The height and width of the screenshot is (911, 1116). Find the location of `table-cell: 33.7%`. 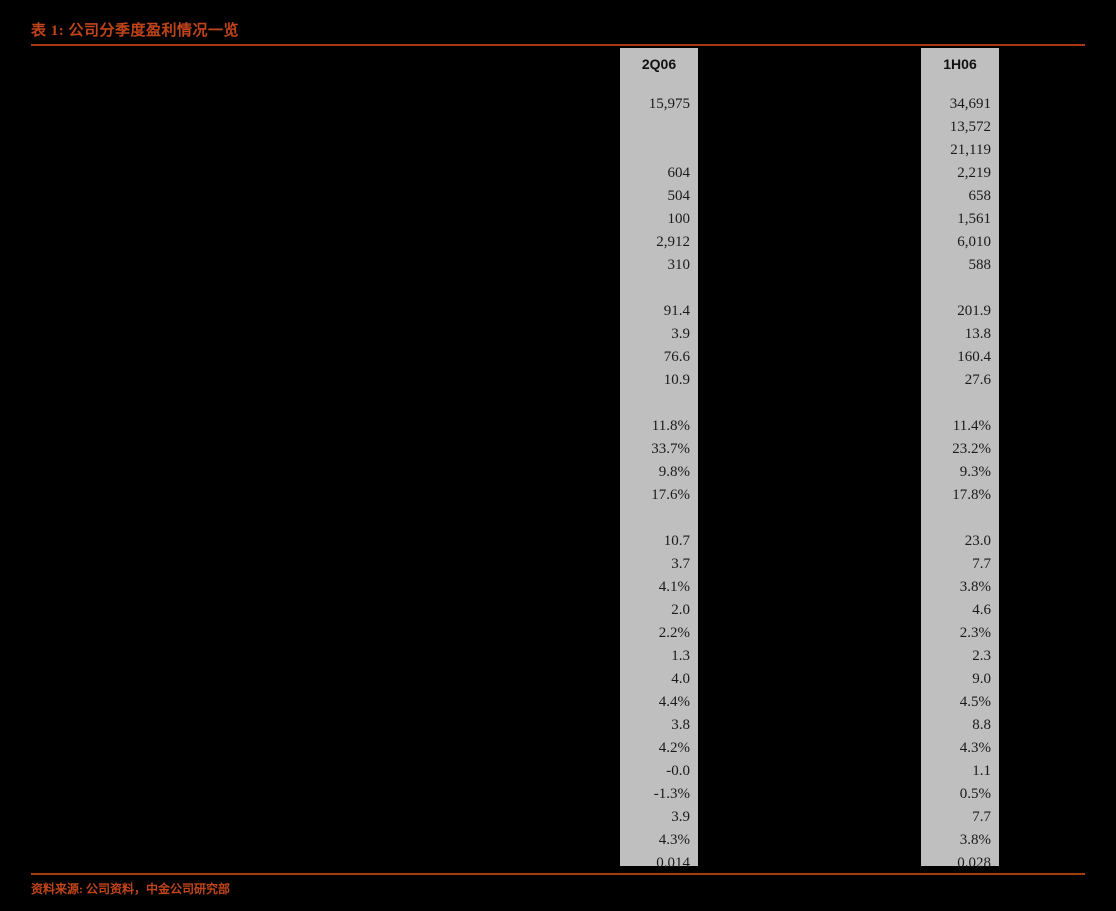

table-cell: 33.7% is located at coordinates (670, 449).